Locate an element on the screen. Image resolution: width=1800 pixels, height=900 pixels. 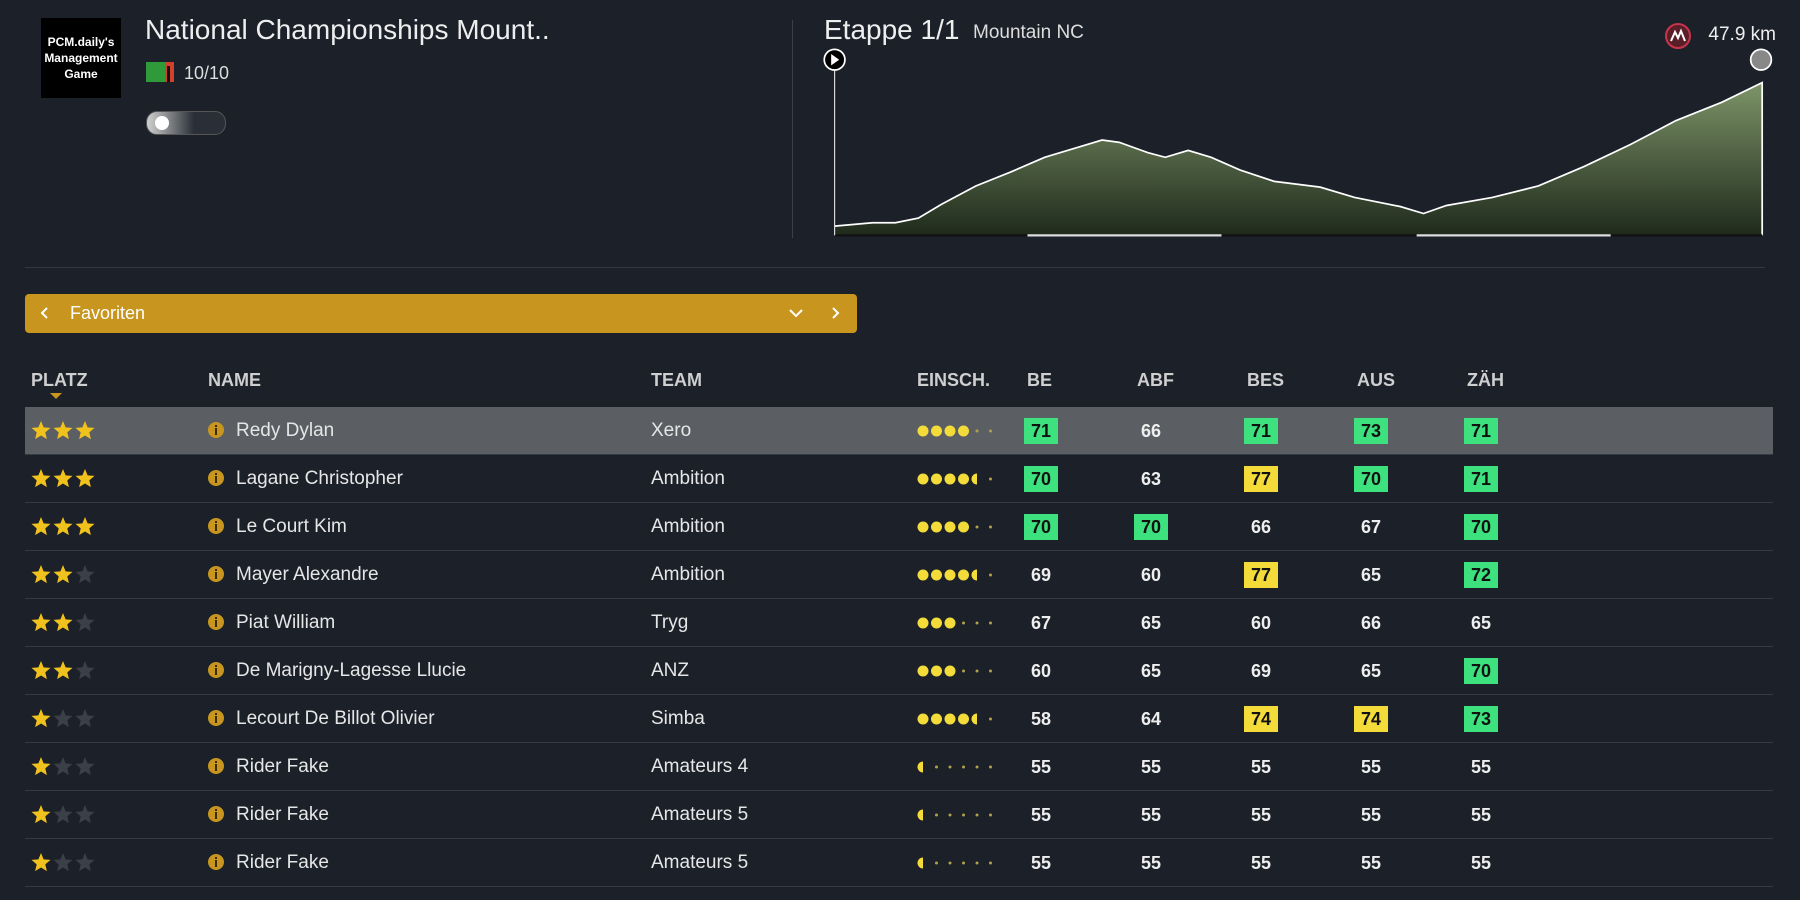
weather-toggle is located at coordinates (186, 123).